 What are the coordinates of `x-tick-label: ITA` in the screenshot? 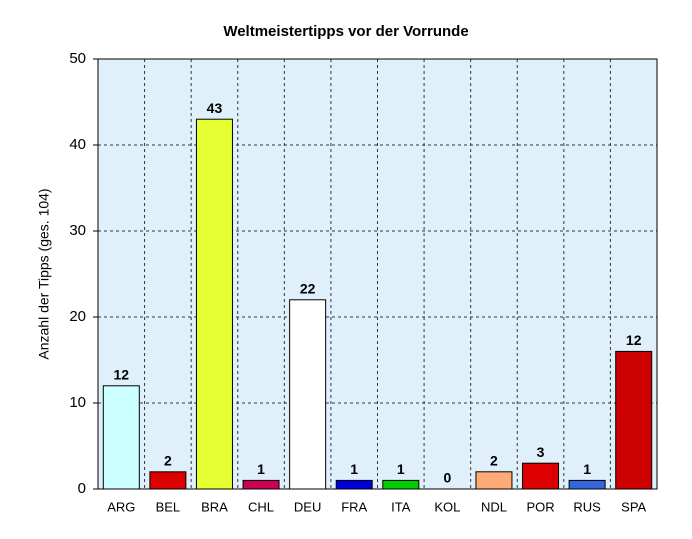 It's located at (401, 506).